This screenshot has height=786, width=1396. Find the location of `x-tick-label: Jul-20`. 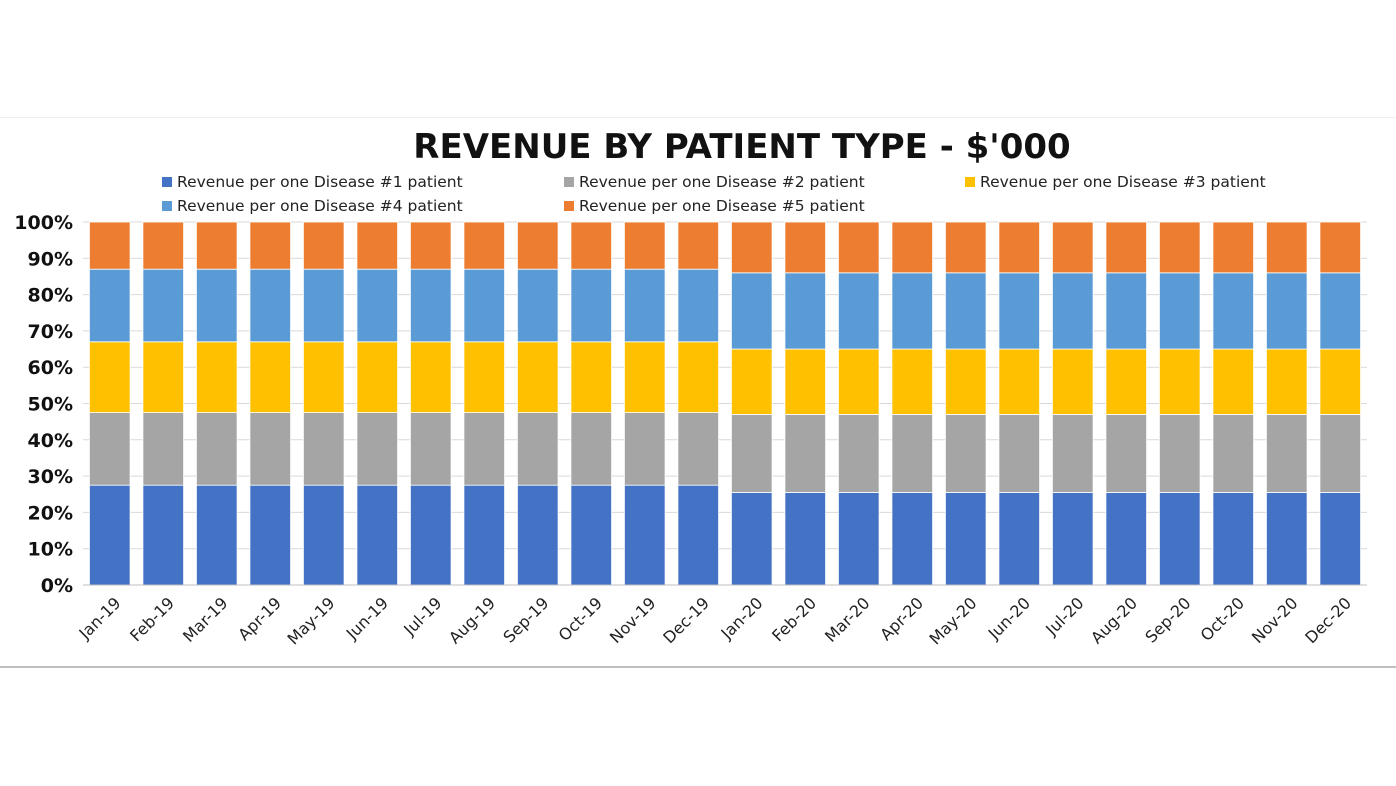

x-tick-label: Jul-20 is located at coordinates (1064, 616).